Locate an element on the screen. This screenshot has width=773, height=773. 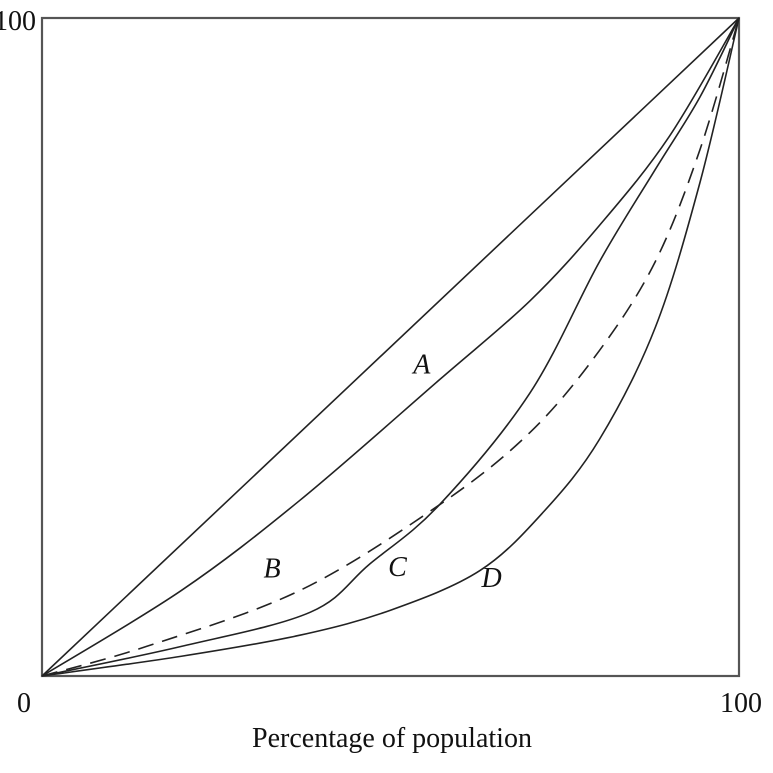
curve-label-a: A is located at coordinates (421, 364).